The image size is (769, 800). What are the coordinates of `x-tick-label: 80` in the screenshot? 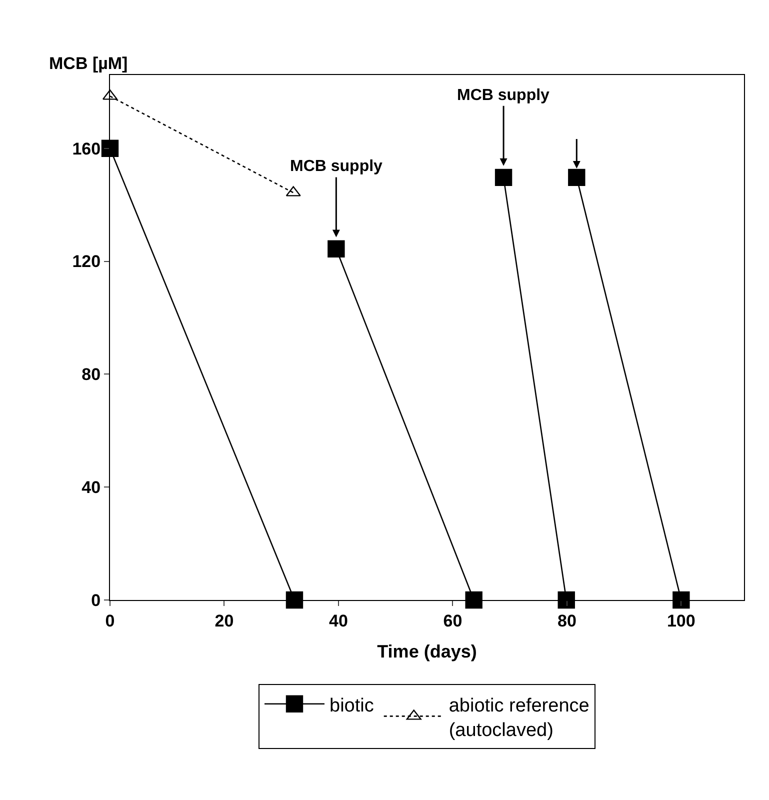 It's located at (566, 620).